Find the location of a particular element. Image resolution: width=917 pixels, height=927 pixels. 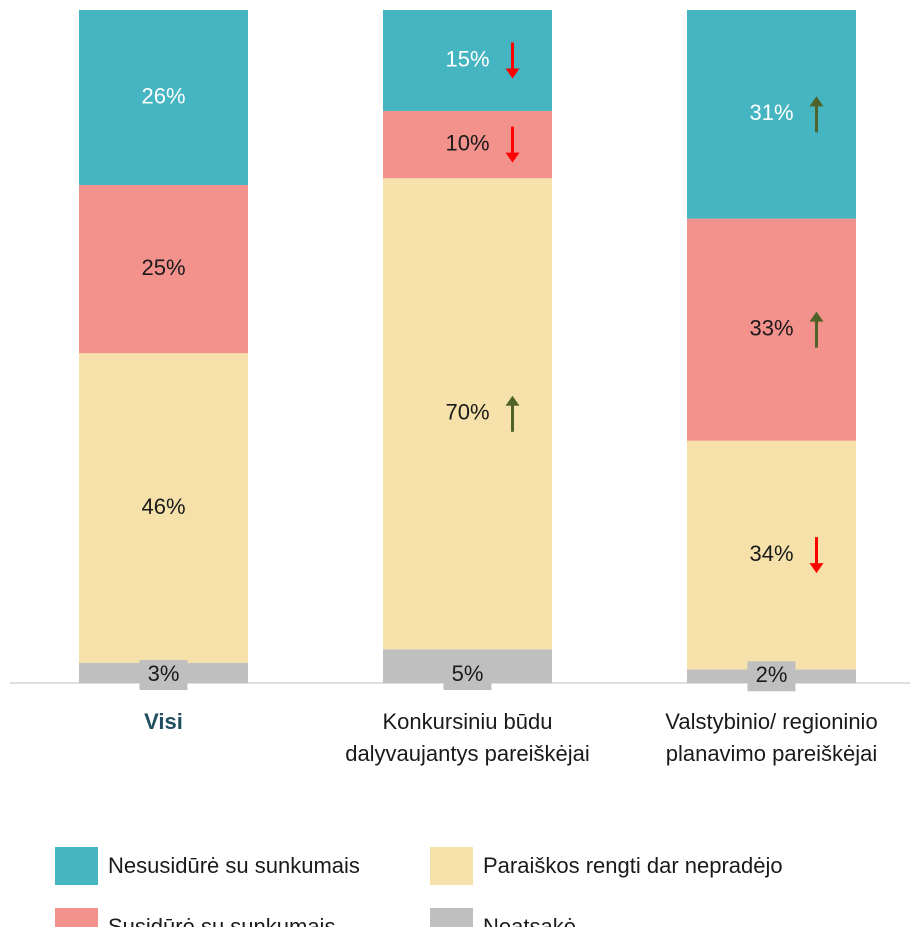

value-label: 70% is located at coordinates (467, 412).